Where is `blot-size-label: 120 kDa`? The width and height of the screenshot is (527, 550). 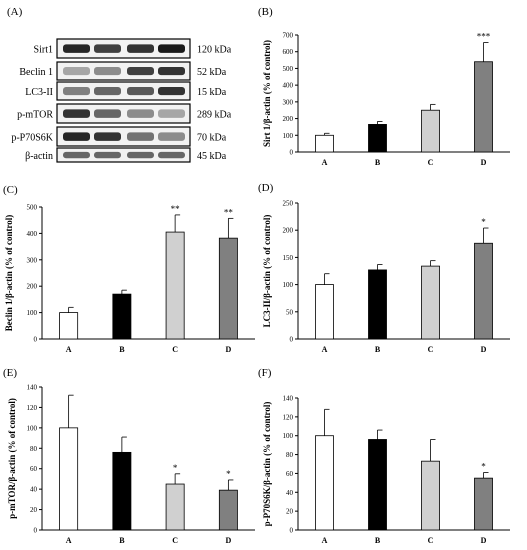
blot-size-label: 120 kDa is located at coordinates (214, 50).